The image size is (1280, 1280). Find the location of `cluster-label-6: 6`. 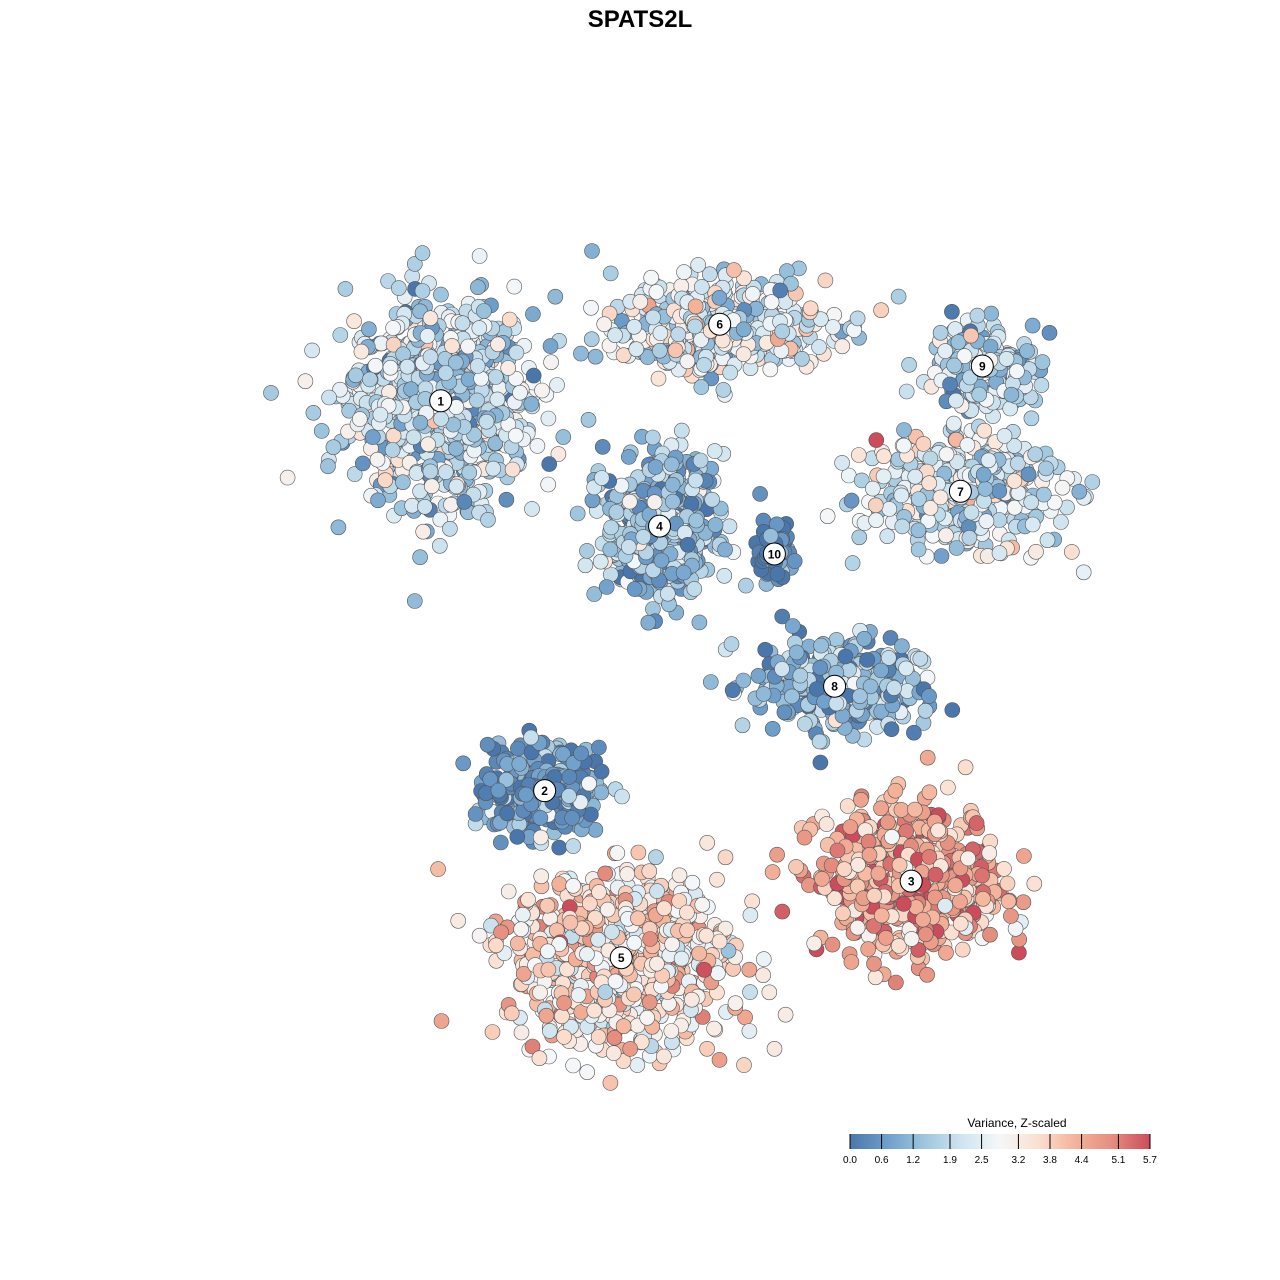

cluster-label-6: 6 is located at coordinates (720, 324).